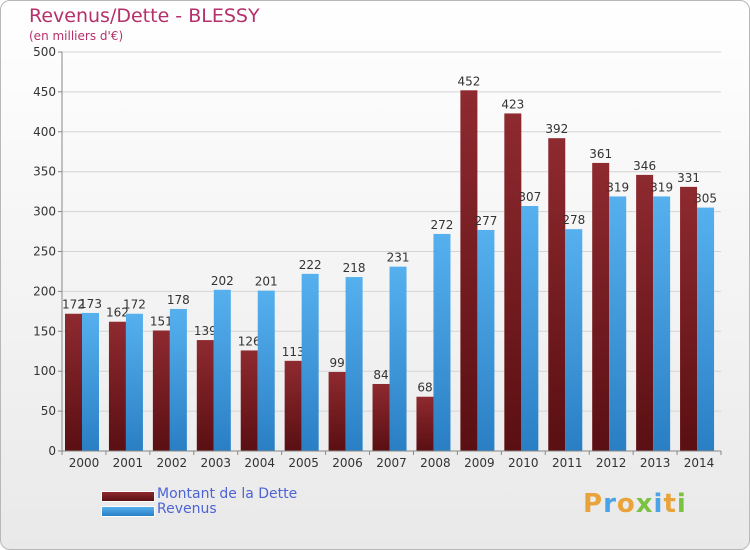 This screenshot has width=750, height=550. What do you see at coordinates (556, 129) in the screenshot?
I see `data-label-debt: 392` at bounding box center [556, 129].